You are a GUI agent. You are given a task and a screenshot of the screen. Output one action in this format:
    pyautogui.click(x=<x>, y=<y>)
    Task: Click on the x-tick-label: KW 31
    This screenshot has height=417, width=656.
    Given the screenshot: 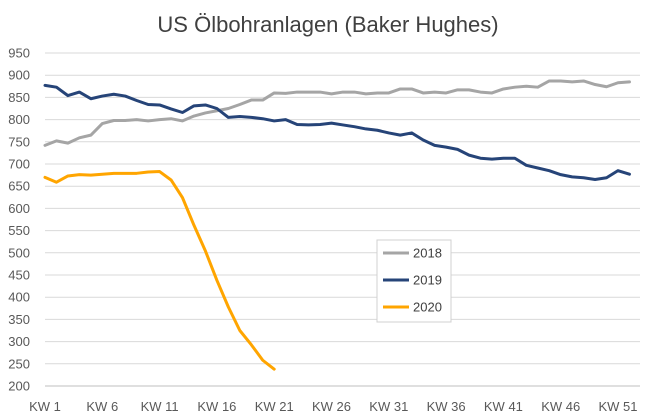 What is the action you would take?
    pyautogui.click(x=388, y=406)
    